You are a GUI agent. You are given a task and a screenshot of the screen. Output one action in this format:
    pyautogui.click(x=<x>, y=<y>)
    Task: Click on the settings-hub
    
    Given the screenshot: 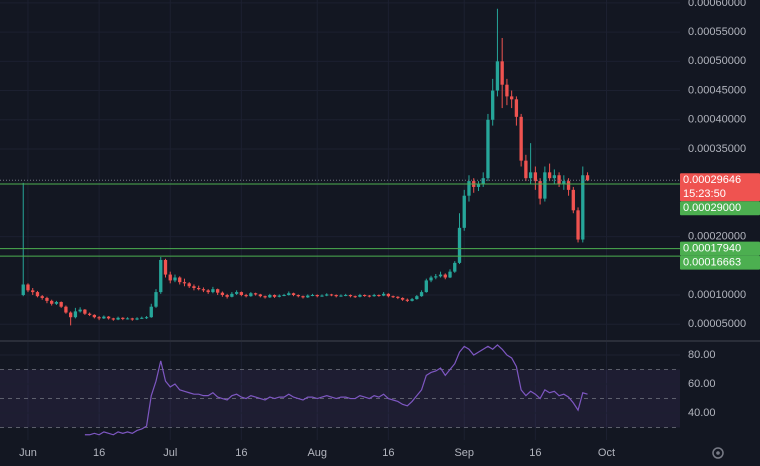 What is the action you would take?
    pyautogui.click(x=718, y=453)
    